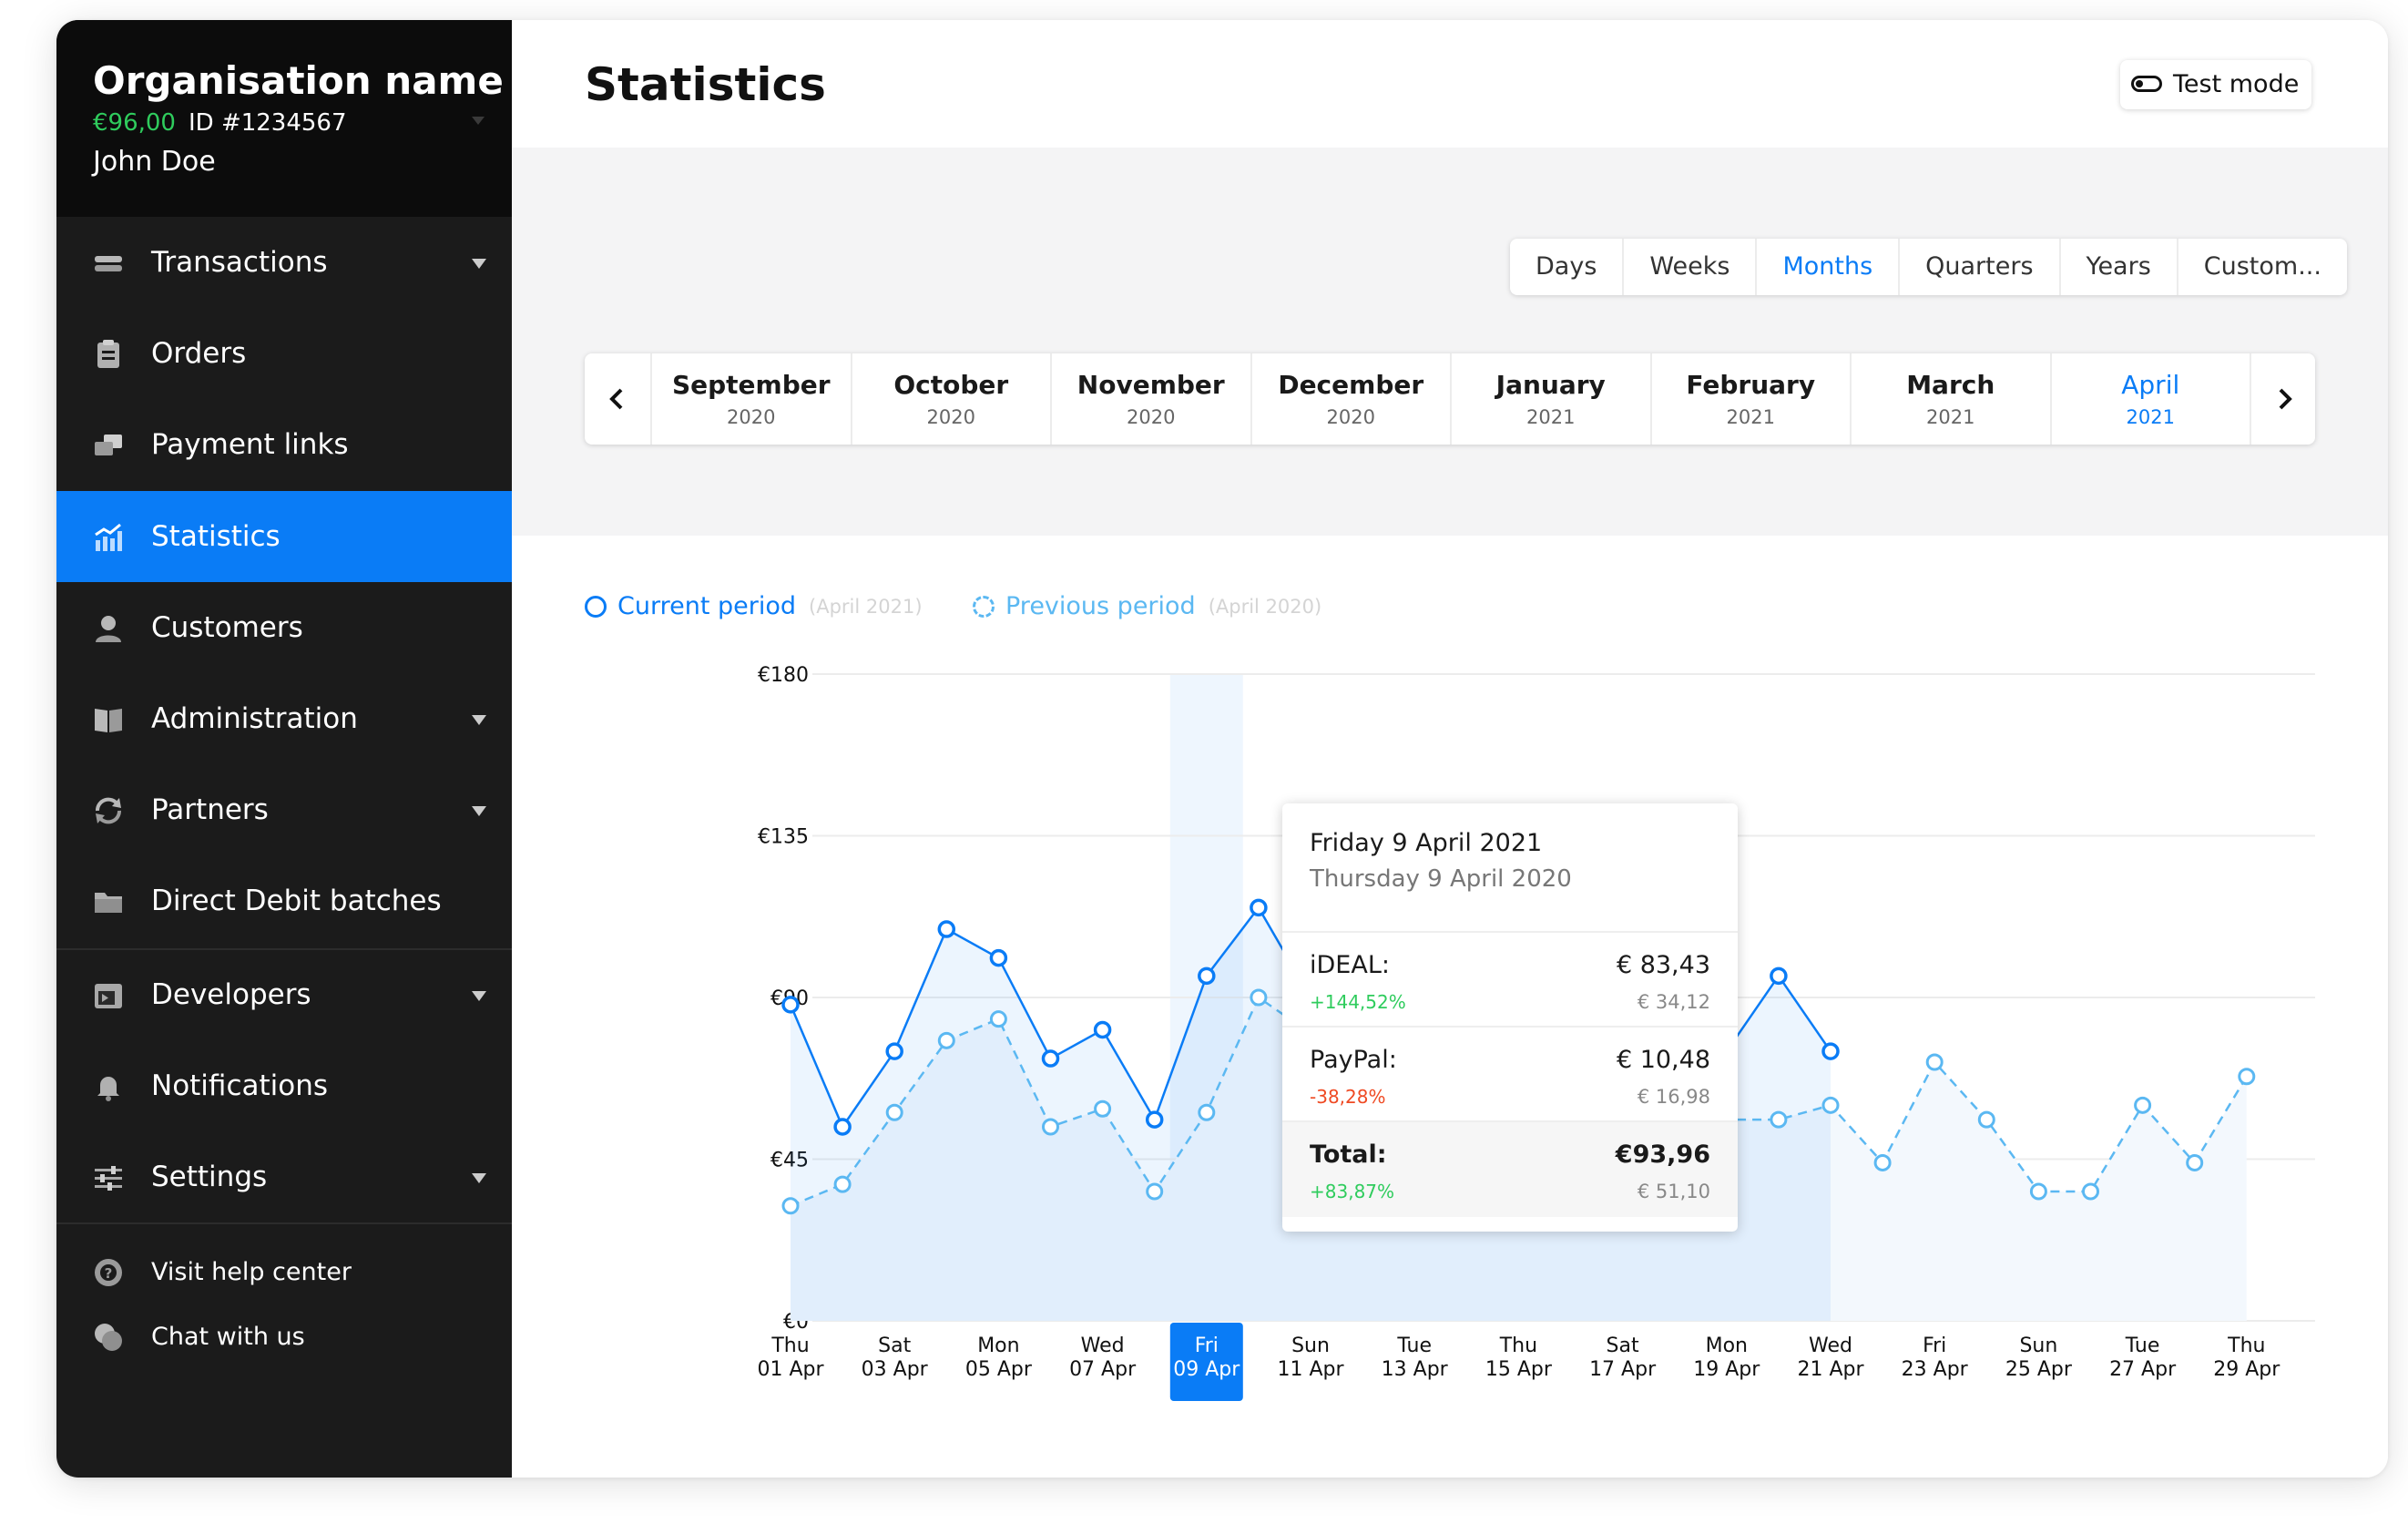  Describe the element at coordinates (1750, 399) in the screenshot. I see `month-february: February 2021` at that location.